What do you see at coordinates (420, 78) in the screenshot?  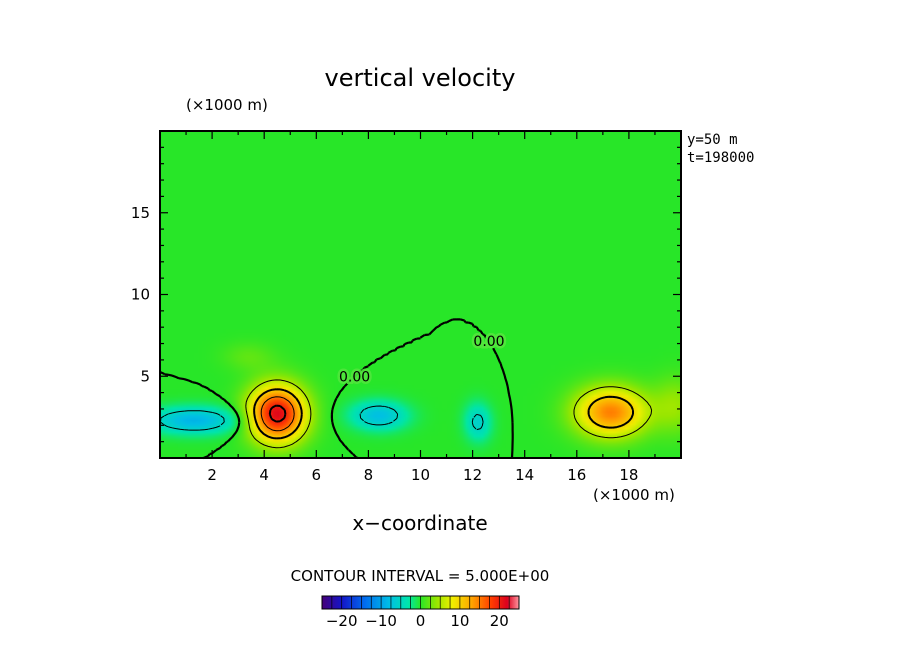 I see `chart-title: vertical velocity` at bounding box center [420, 78].